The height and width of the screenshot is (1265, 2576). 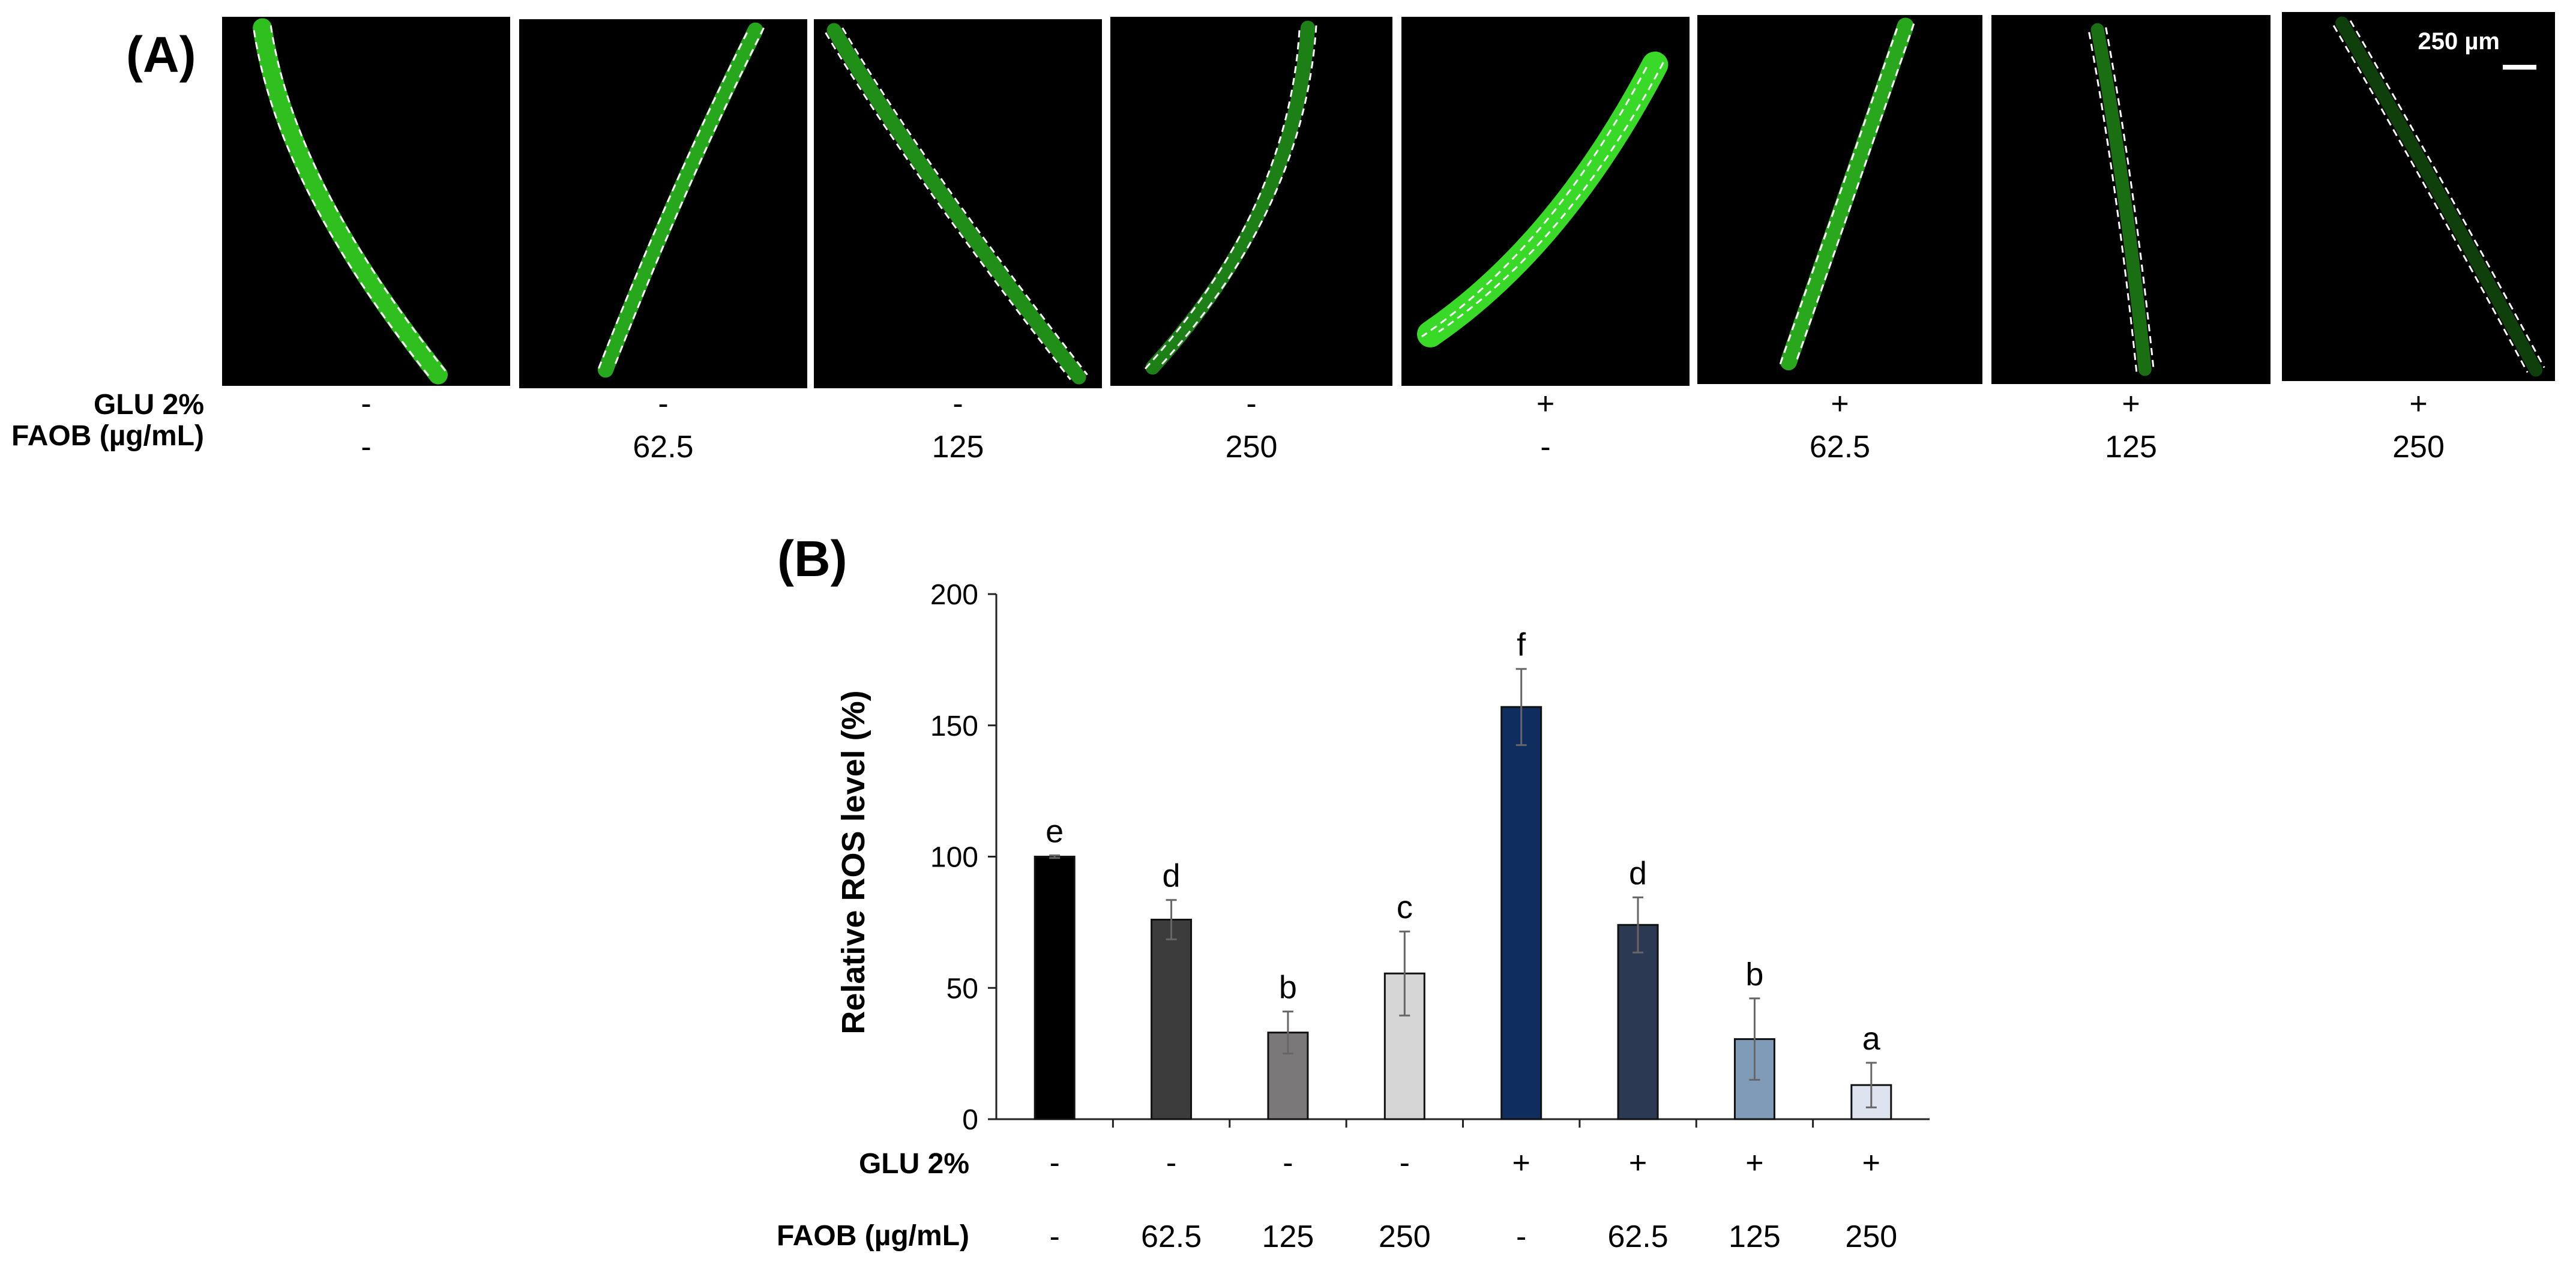 I want to click on micrograph-panel: - 62.5, so click(x=663, y=241).